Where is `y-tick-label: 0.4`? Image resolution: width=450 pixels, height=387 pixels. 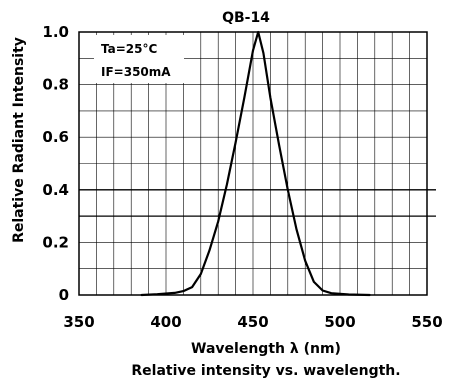 y-tick-label: 0.4 is located at coordinates (55, 190).